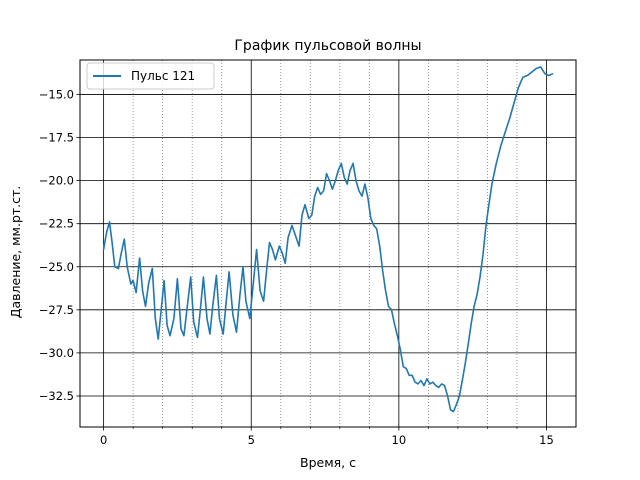 The height and width of the screenshot is (480, 640). I want to click on x-tick-label: 5, so click(251, 440).